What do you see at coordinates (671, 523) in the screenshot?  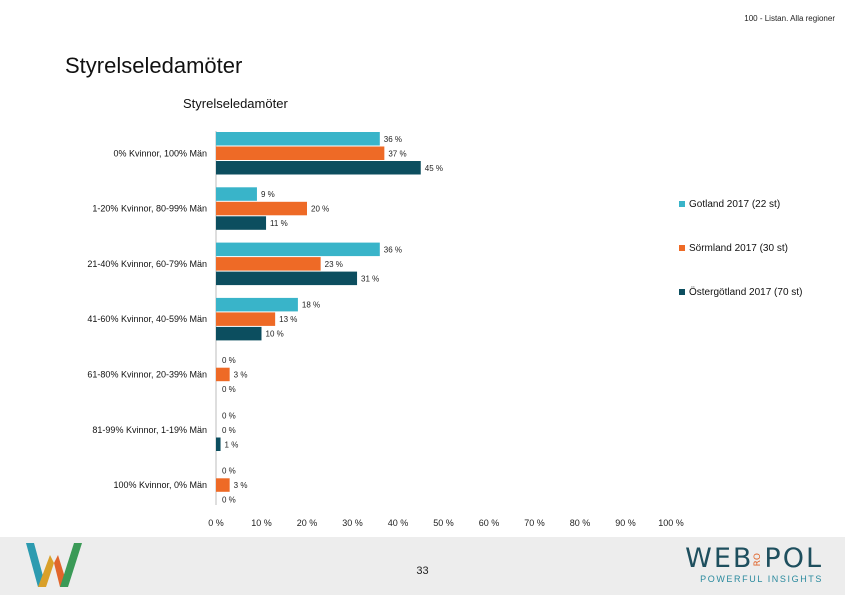 I see `x-tick-label: 100 %` at bounding box center [671, 523].